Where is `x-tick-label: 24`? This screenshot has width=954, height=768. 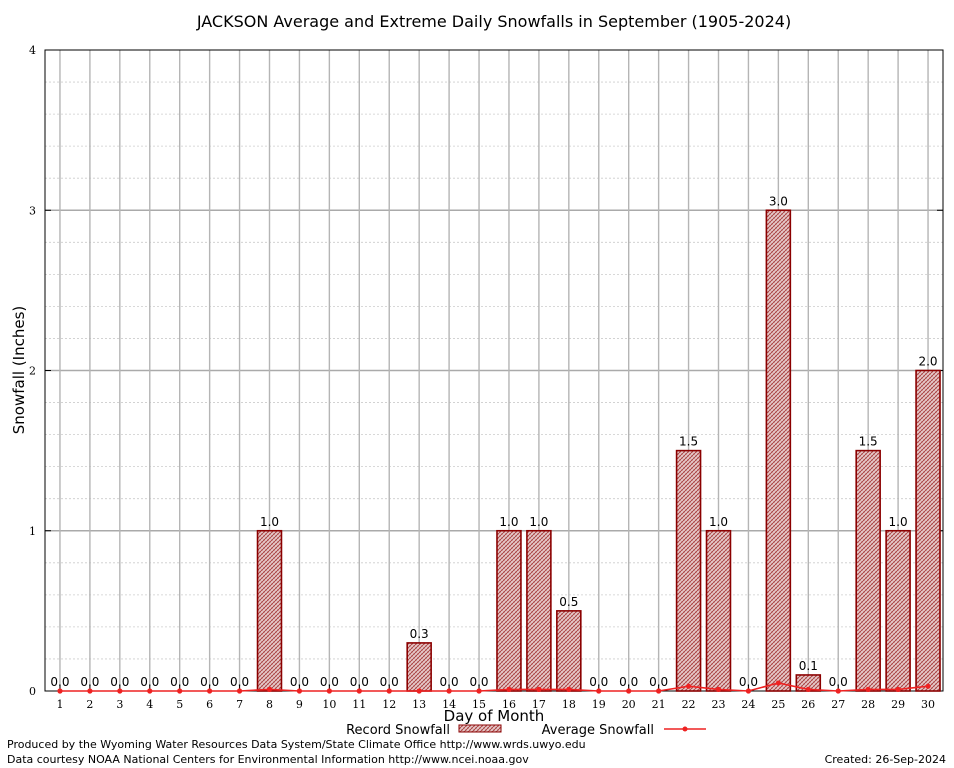
x-tick-label: 24 is located at coordinates (748, 704).